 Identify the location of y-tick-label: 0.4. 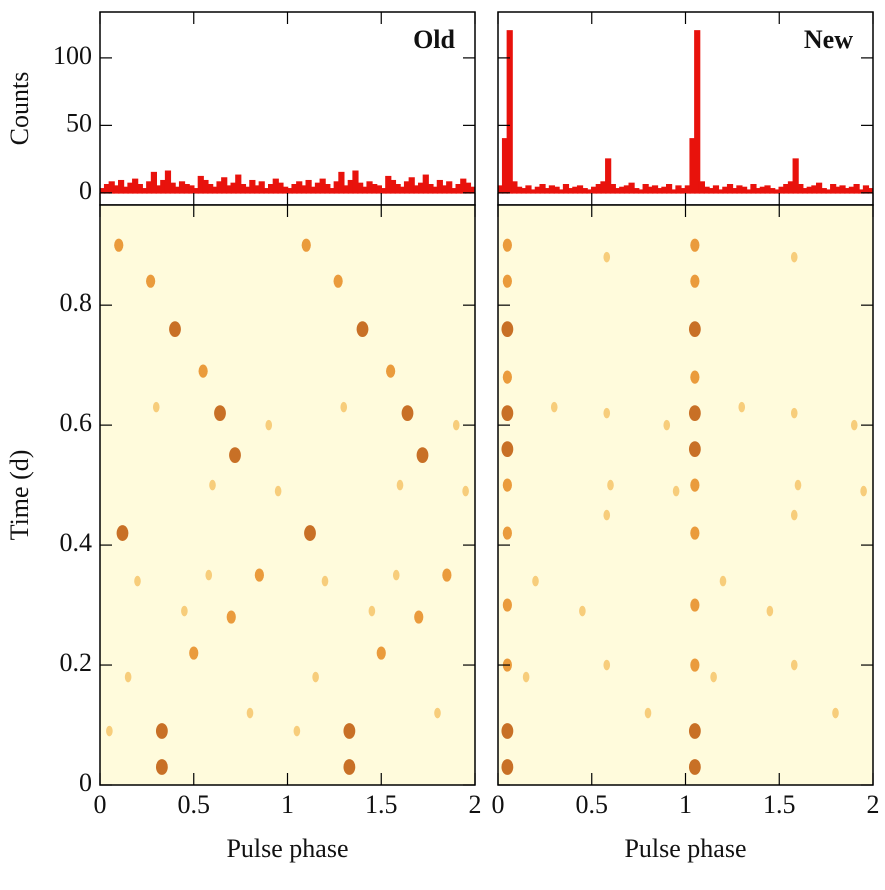
(76, 542).